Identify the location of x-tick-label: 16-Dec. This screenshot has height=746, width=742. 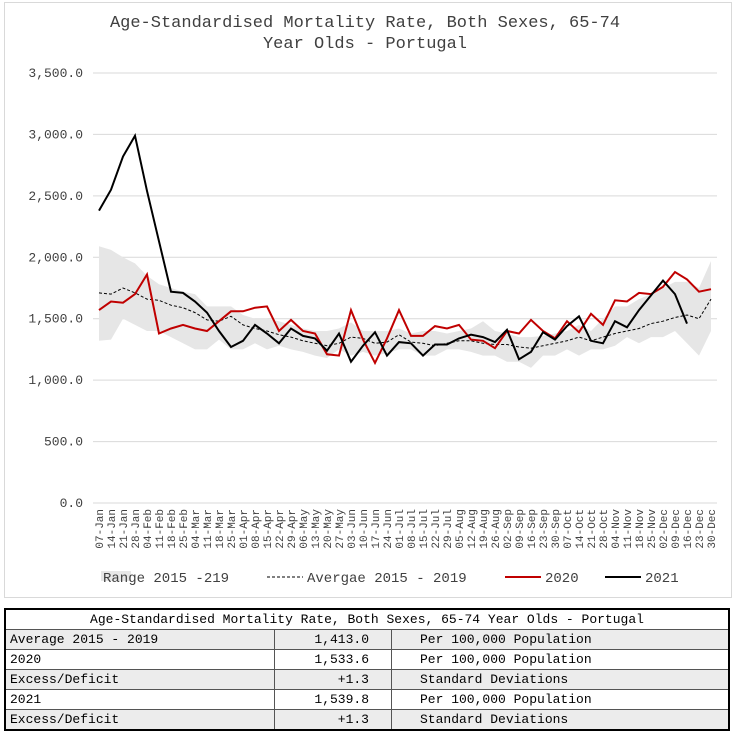
(689, 529).